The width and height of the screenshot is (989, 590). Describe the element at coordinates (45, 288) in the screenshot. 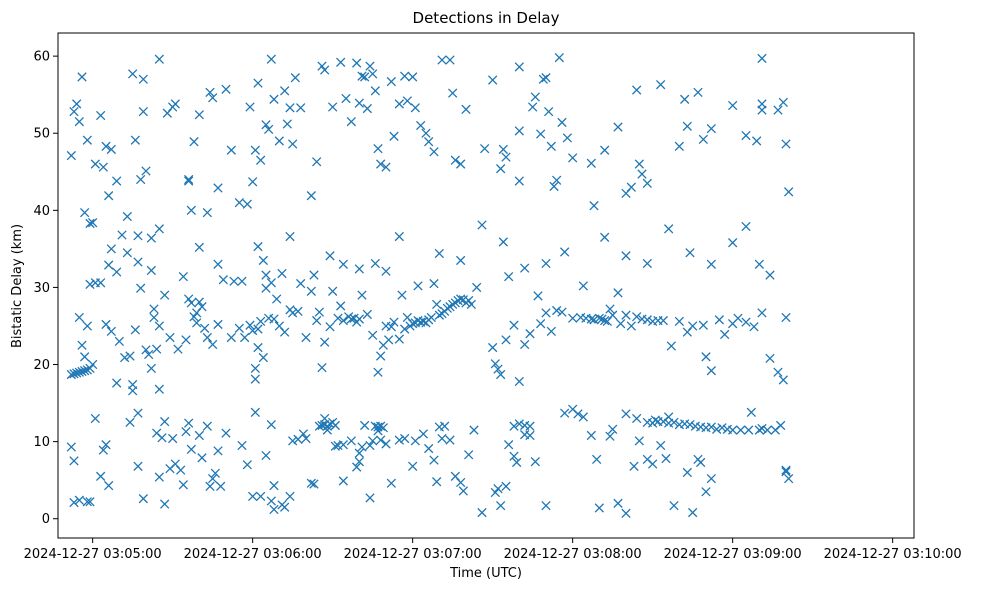

I see `y-axis: 0 10 20 30 40 50 60` at that location.